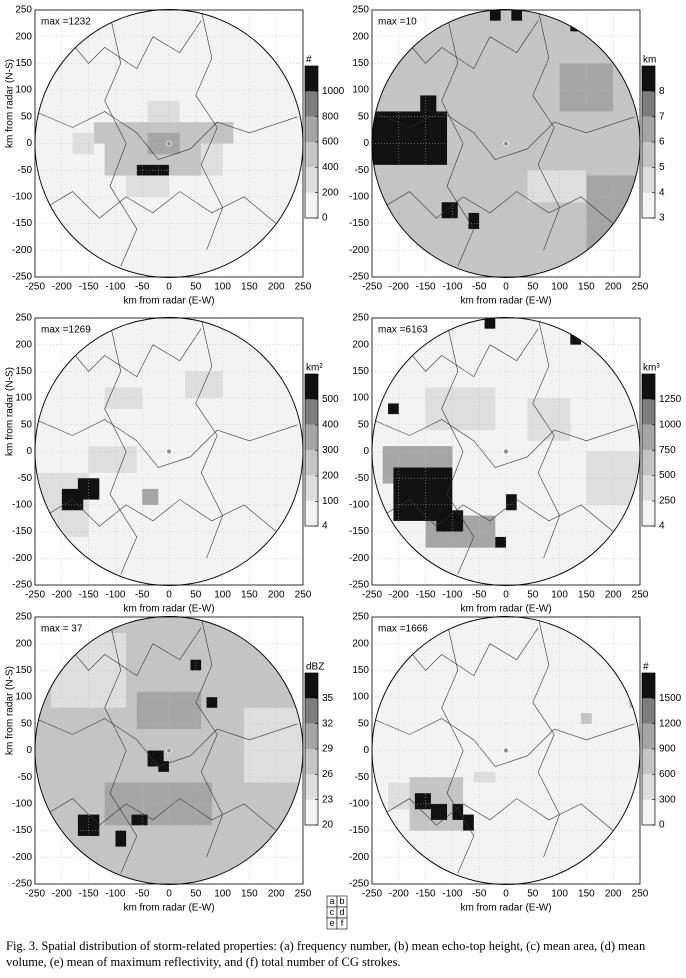 Image resolution: width=686 pixels, height=978 pixels. I want to click on colorbar-unit: km³, so click(651, 368).